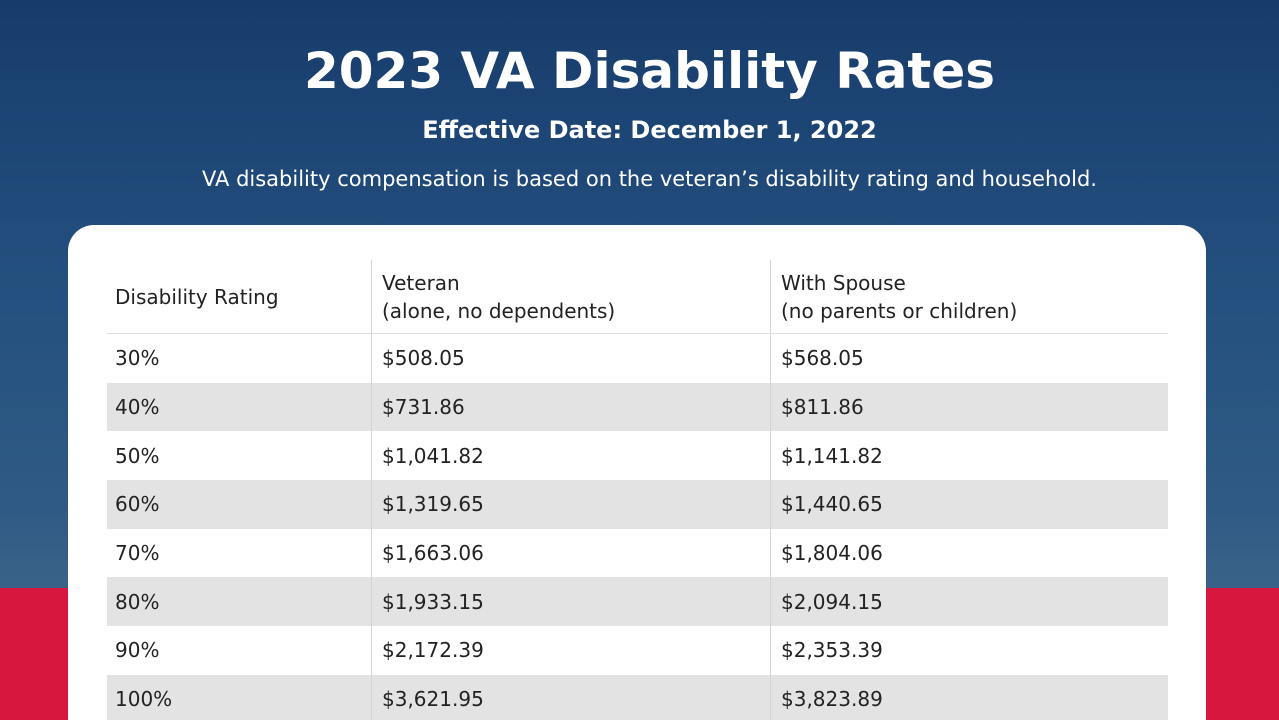 The image size is (1279, 720). Describe the element at coordinates (570, 456) in the screenshot. I see `table-cell: $1,041.82` at that location.